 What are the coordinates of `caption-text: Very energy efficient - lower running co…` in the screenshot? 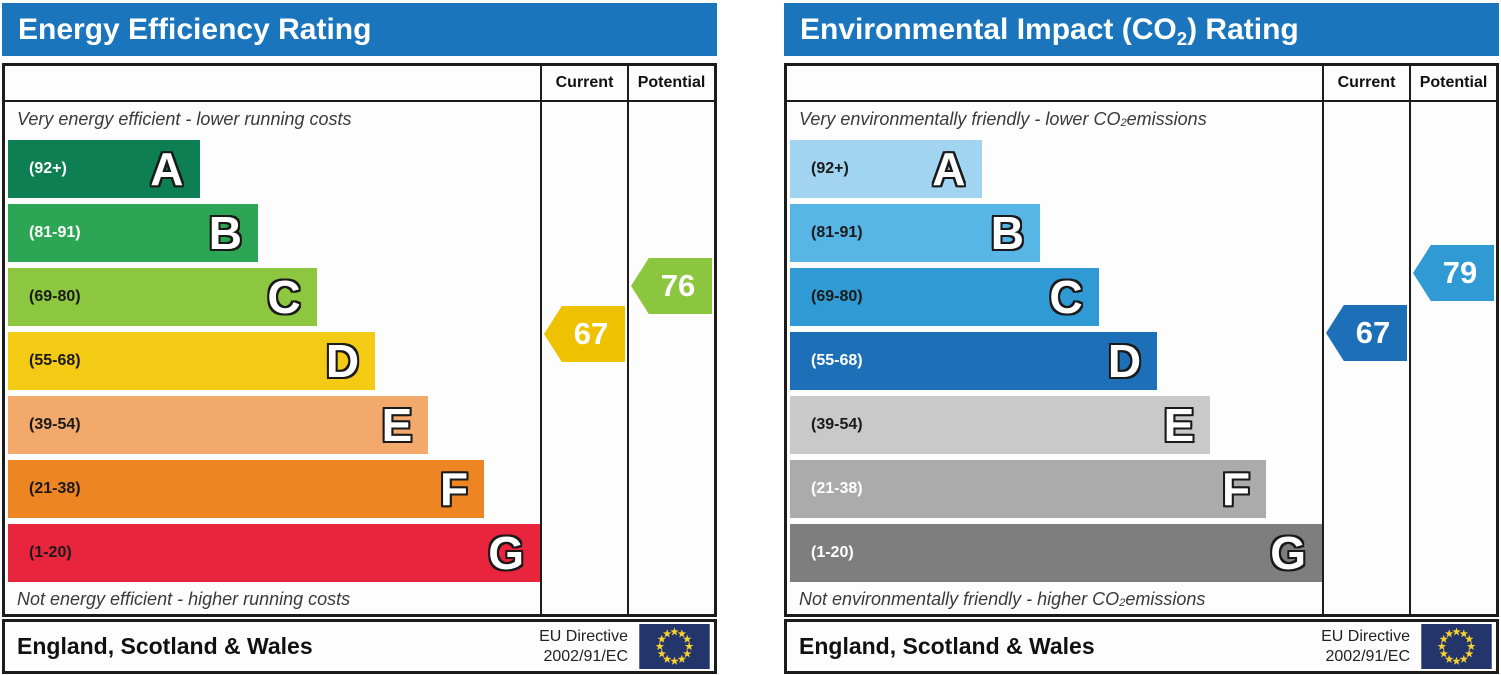 It's located at (184, 119).